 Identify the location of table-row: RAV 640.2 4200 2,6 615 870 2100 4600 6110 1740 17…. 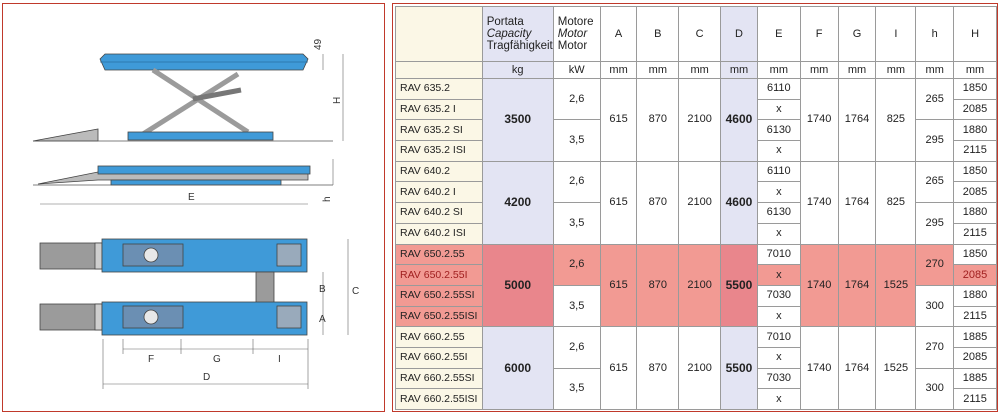
(696, 202).